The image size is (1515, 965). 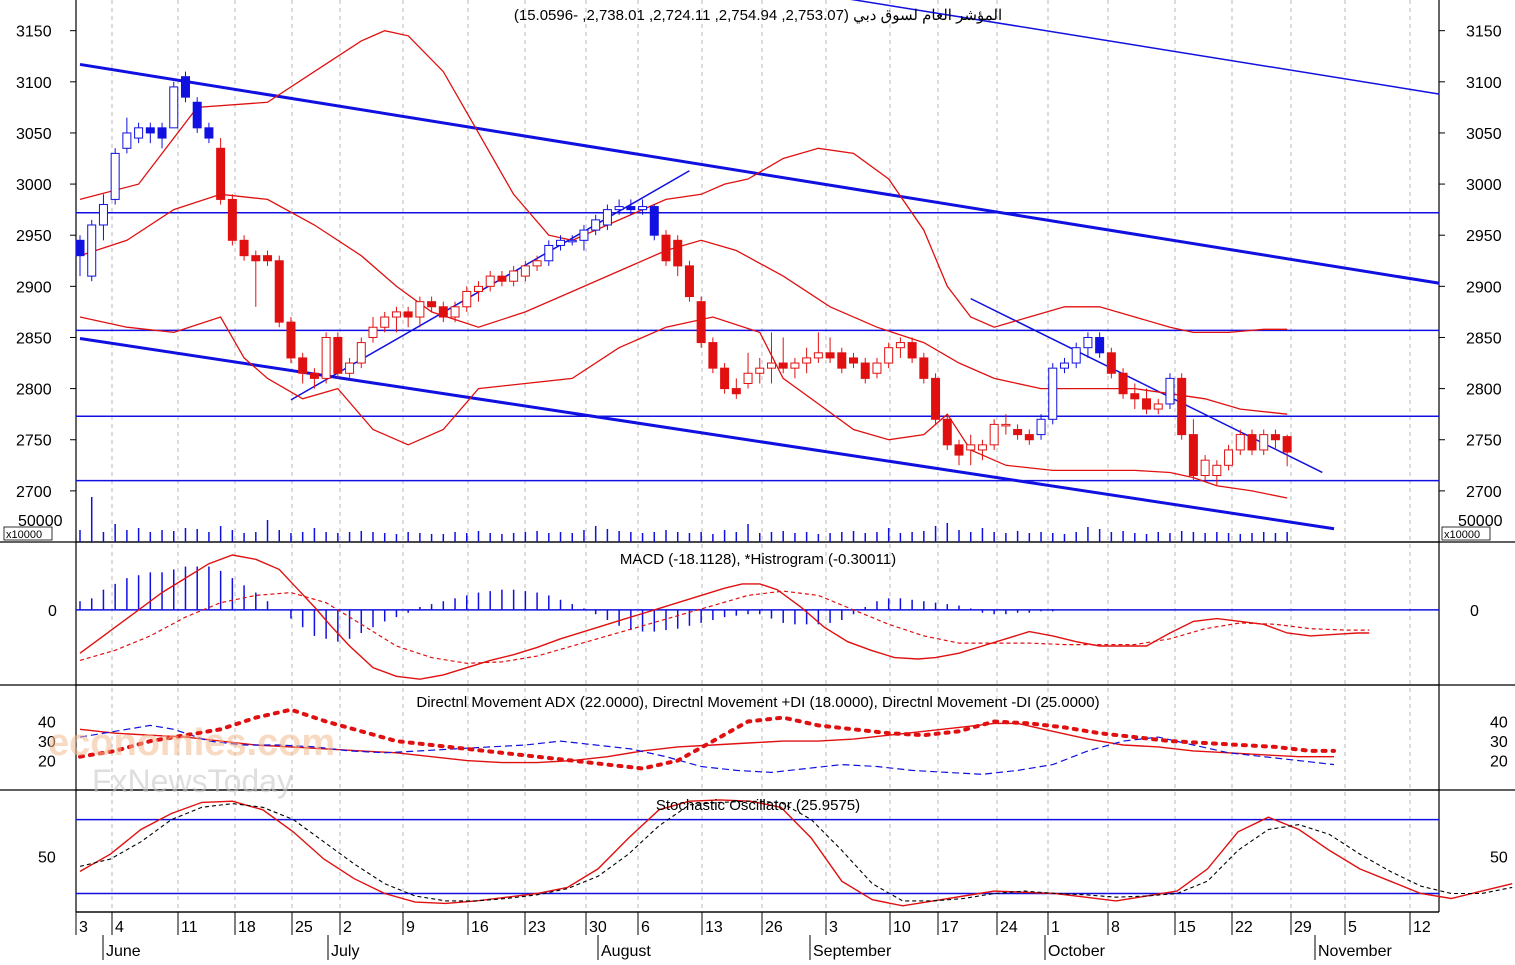 What do you see at coordinates (1484, 134) in the screenshot?
I see `price-ylabel-right-7: 3050` at bounding box center [1484, 134].